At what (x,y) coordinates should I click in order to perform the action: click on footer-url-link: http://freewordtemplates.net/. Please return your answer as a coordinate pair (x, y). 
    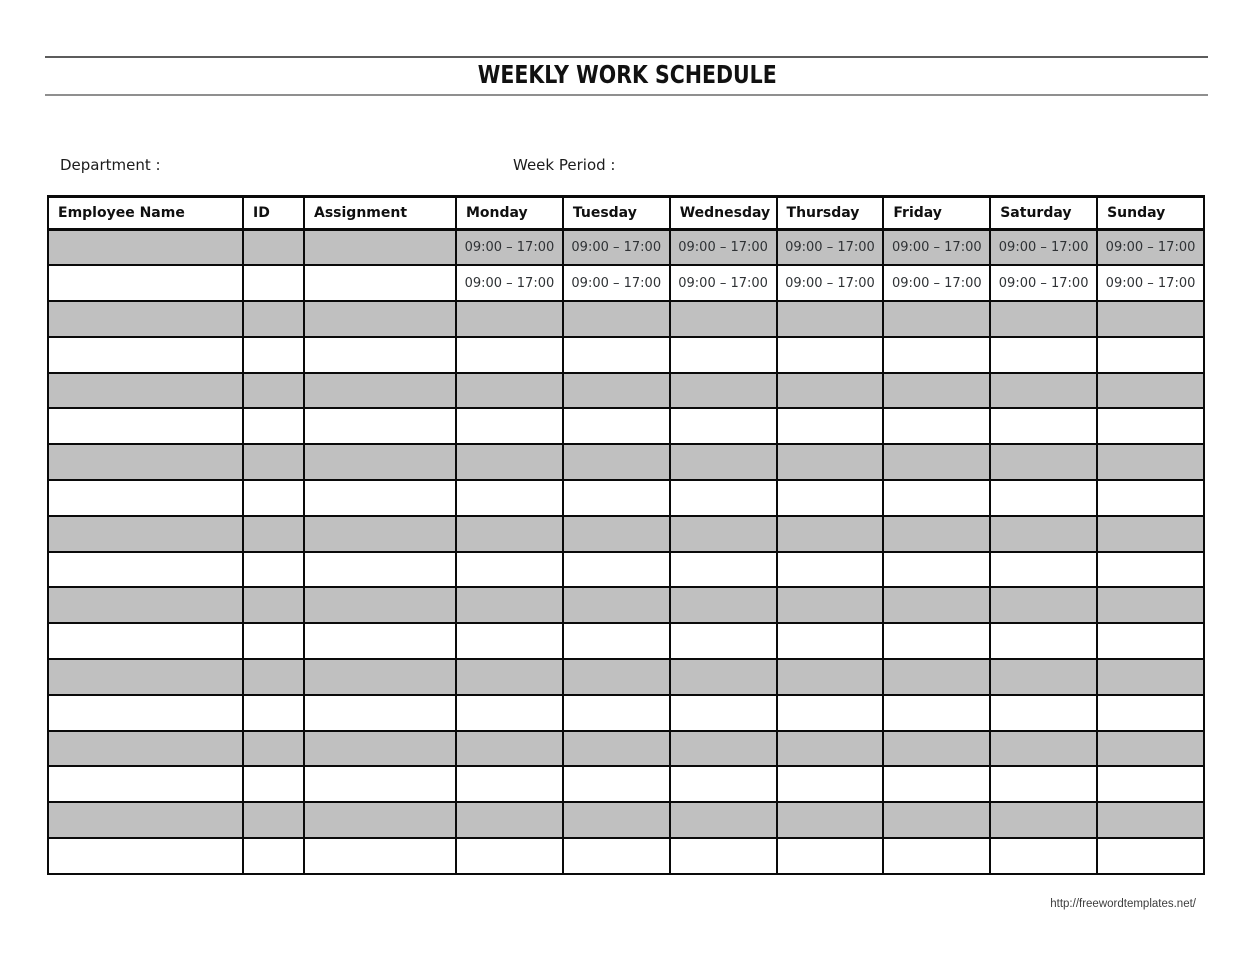
    Looking at the image, I should click on (1123, 904).